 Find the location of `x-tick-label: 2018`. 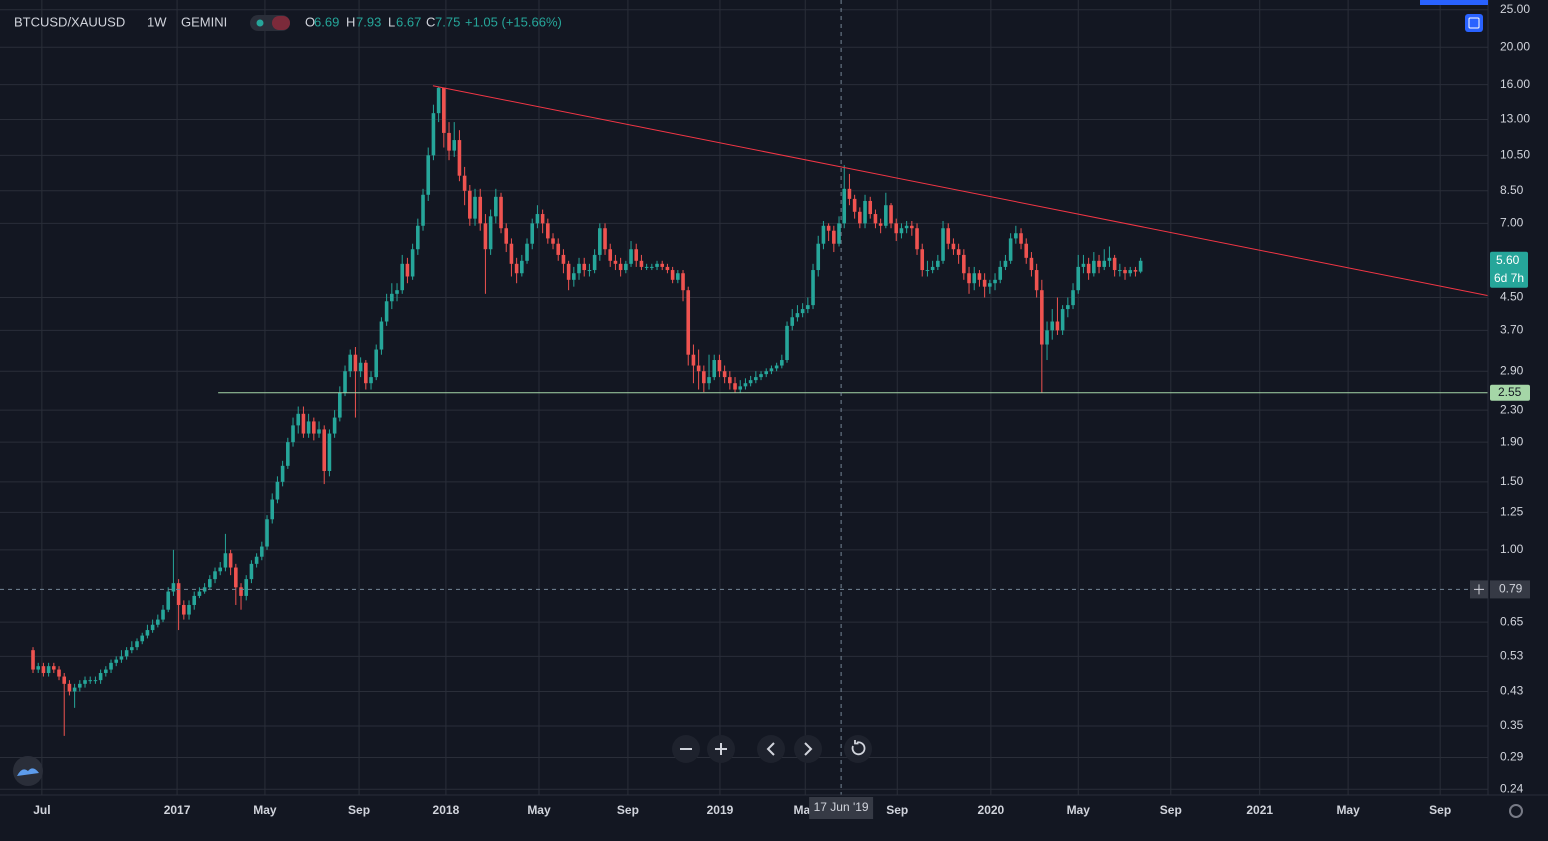

x-tick-label: 2018 is located at coordinates (446, 810).